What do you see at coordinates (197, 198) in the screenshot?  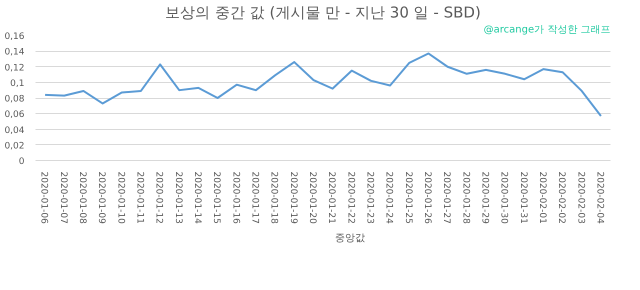 I see `x-tick-label: 2020-01-14` at bounding box center [197, 198].